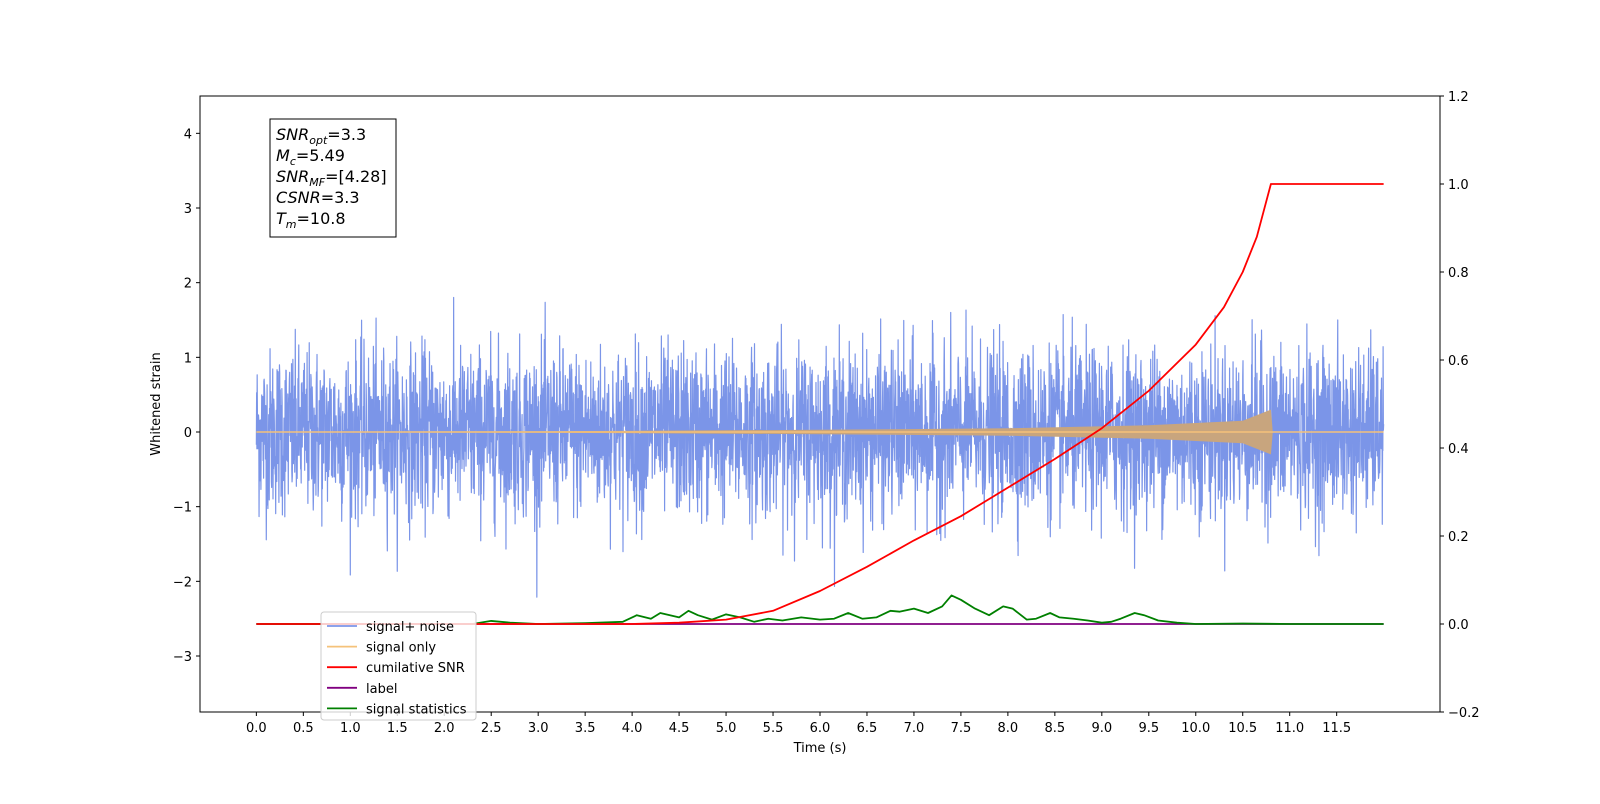 The height and width of the screenshot is (804, 1600). I want to click on annotation-subscript: MF, so click(317, 182).